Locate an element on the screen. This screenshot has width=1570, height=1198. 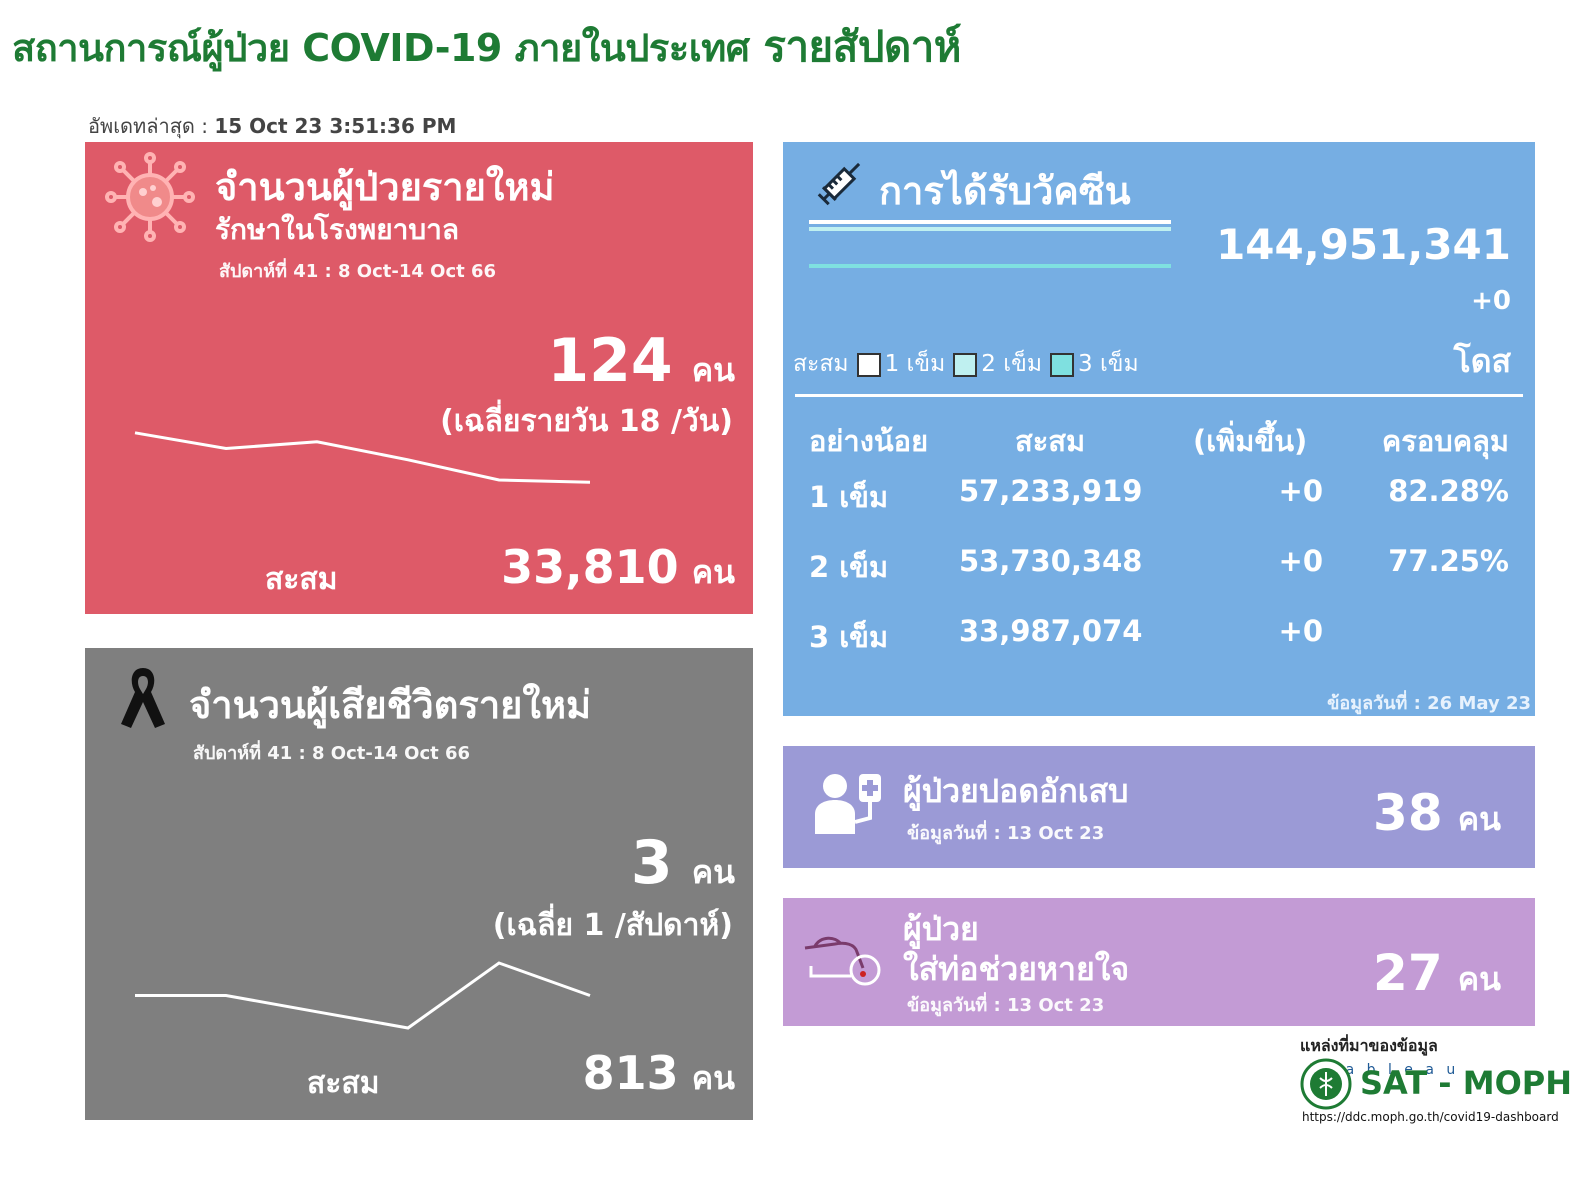
dose-coverage: 77.25% is located at coordinates (1448, 561).